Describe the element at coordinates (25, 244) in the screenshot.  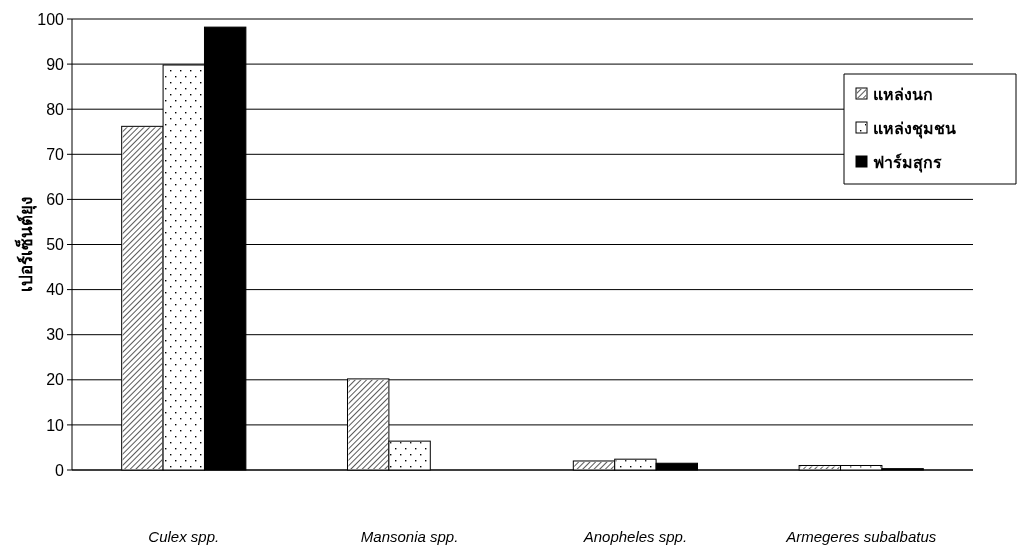
I see `y-axis-title: เปอร์เซ็นต์ยุง` at that location.